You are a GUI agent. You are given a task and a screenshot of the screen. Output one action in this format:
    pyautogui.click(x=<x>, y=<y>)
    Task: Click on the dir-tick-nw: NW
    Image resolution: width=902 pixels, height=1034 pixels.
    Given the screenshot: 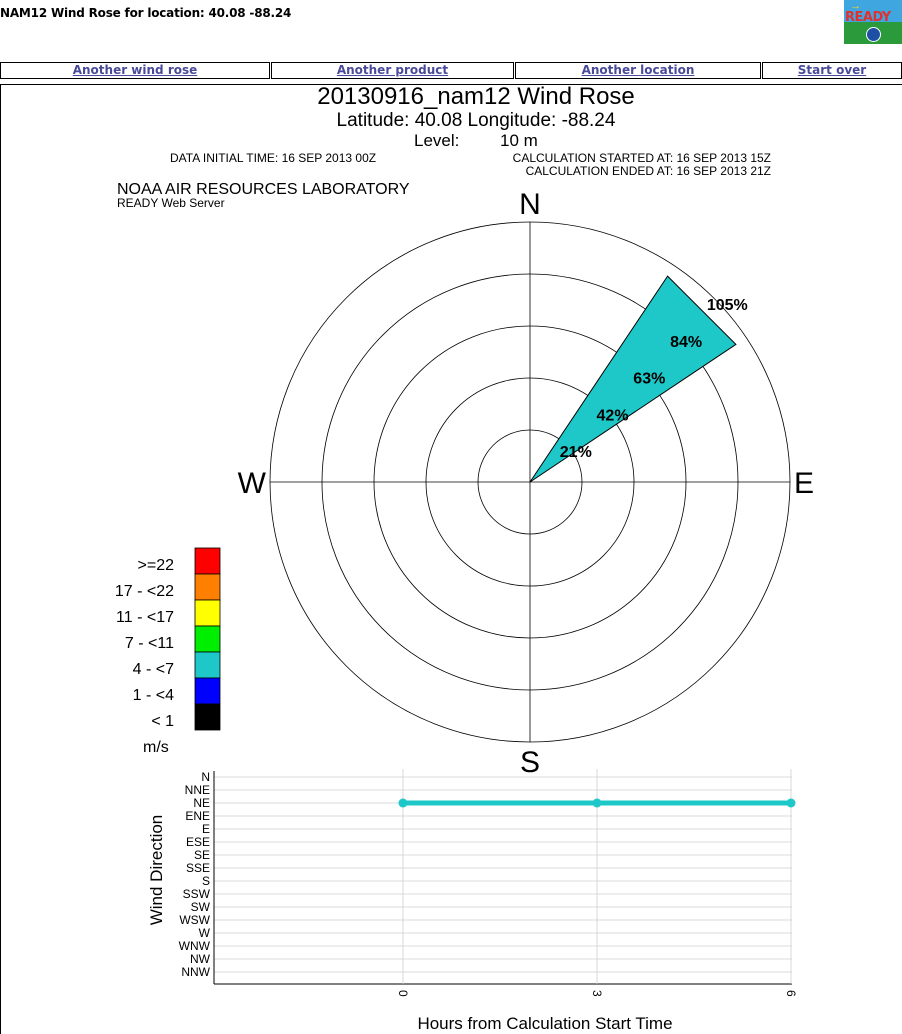 What is the action you would take?
    pyautogui.click(x=200, y=959)
    